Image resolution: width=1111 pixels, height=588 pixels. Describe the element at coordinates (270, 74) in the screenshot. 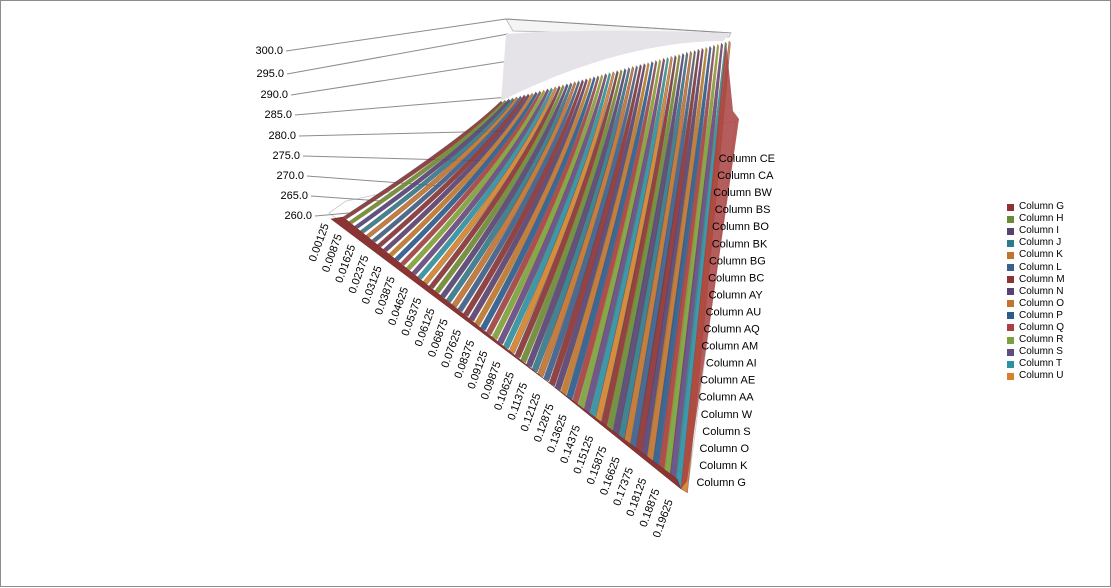

I see `z-tick-label: 295.0` at that location.